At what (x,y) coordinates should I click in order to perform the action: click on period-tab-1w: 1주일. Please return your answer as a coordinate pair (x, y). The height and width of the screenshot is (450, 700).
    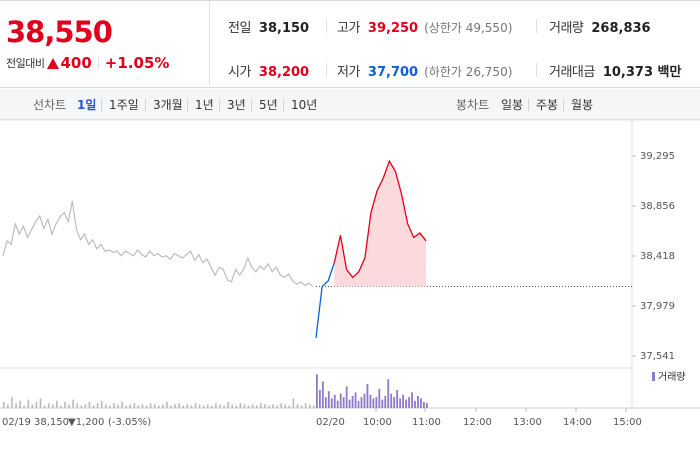
    Looking at the image, I should click on (124, 105).